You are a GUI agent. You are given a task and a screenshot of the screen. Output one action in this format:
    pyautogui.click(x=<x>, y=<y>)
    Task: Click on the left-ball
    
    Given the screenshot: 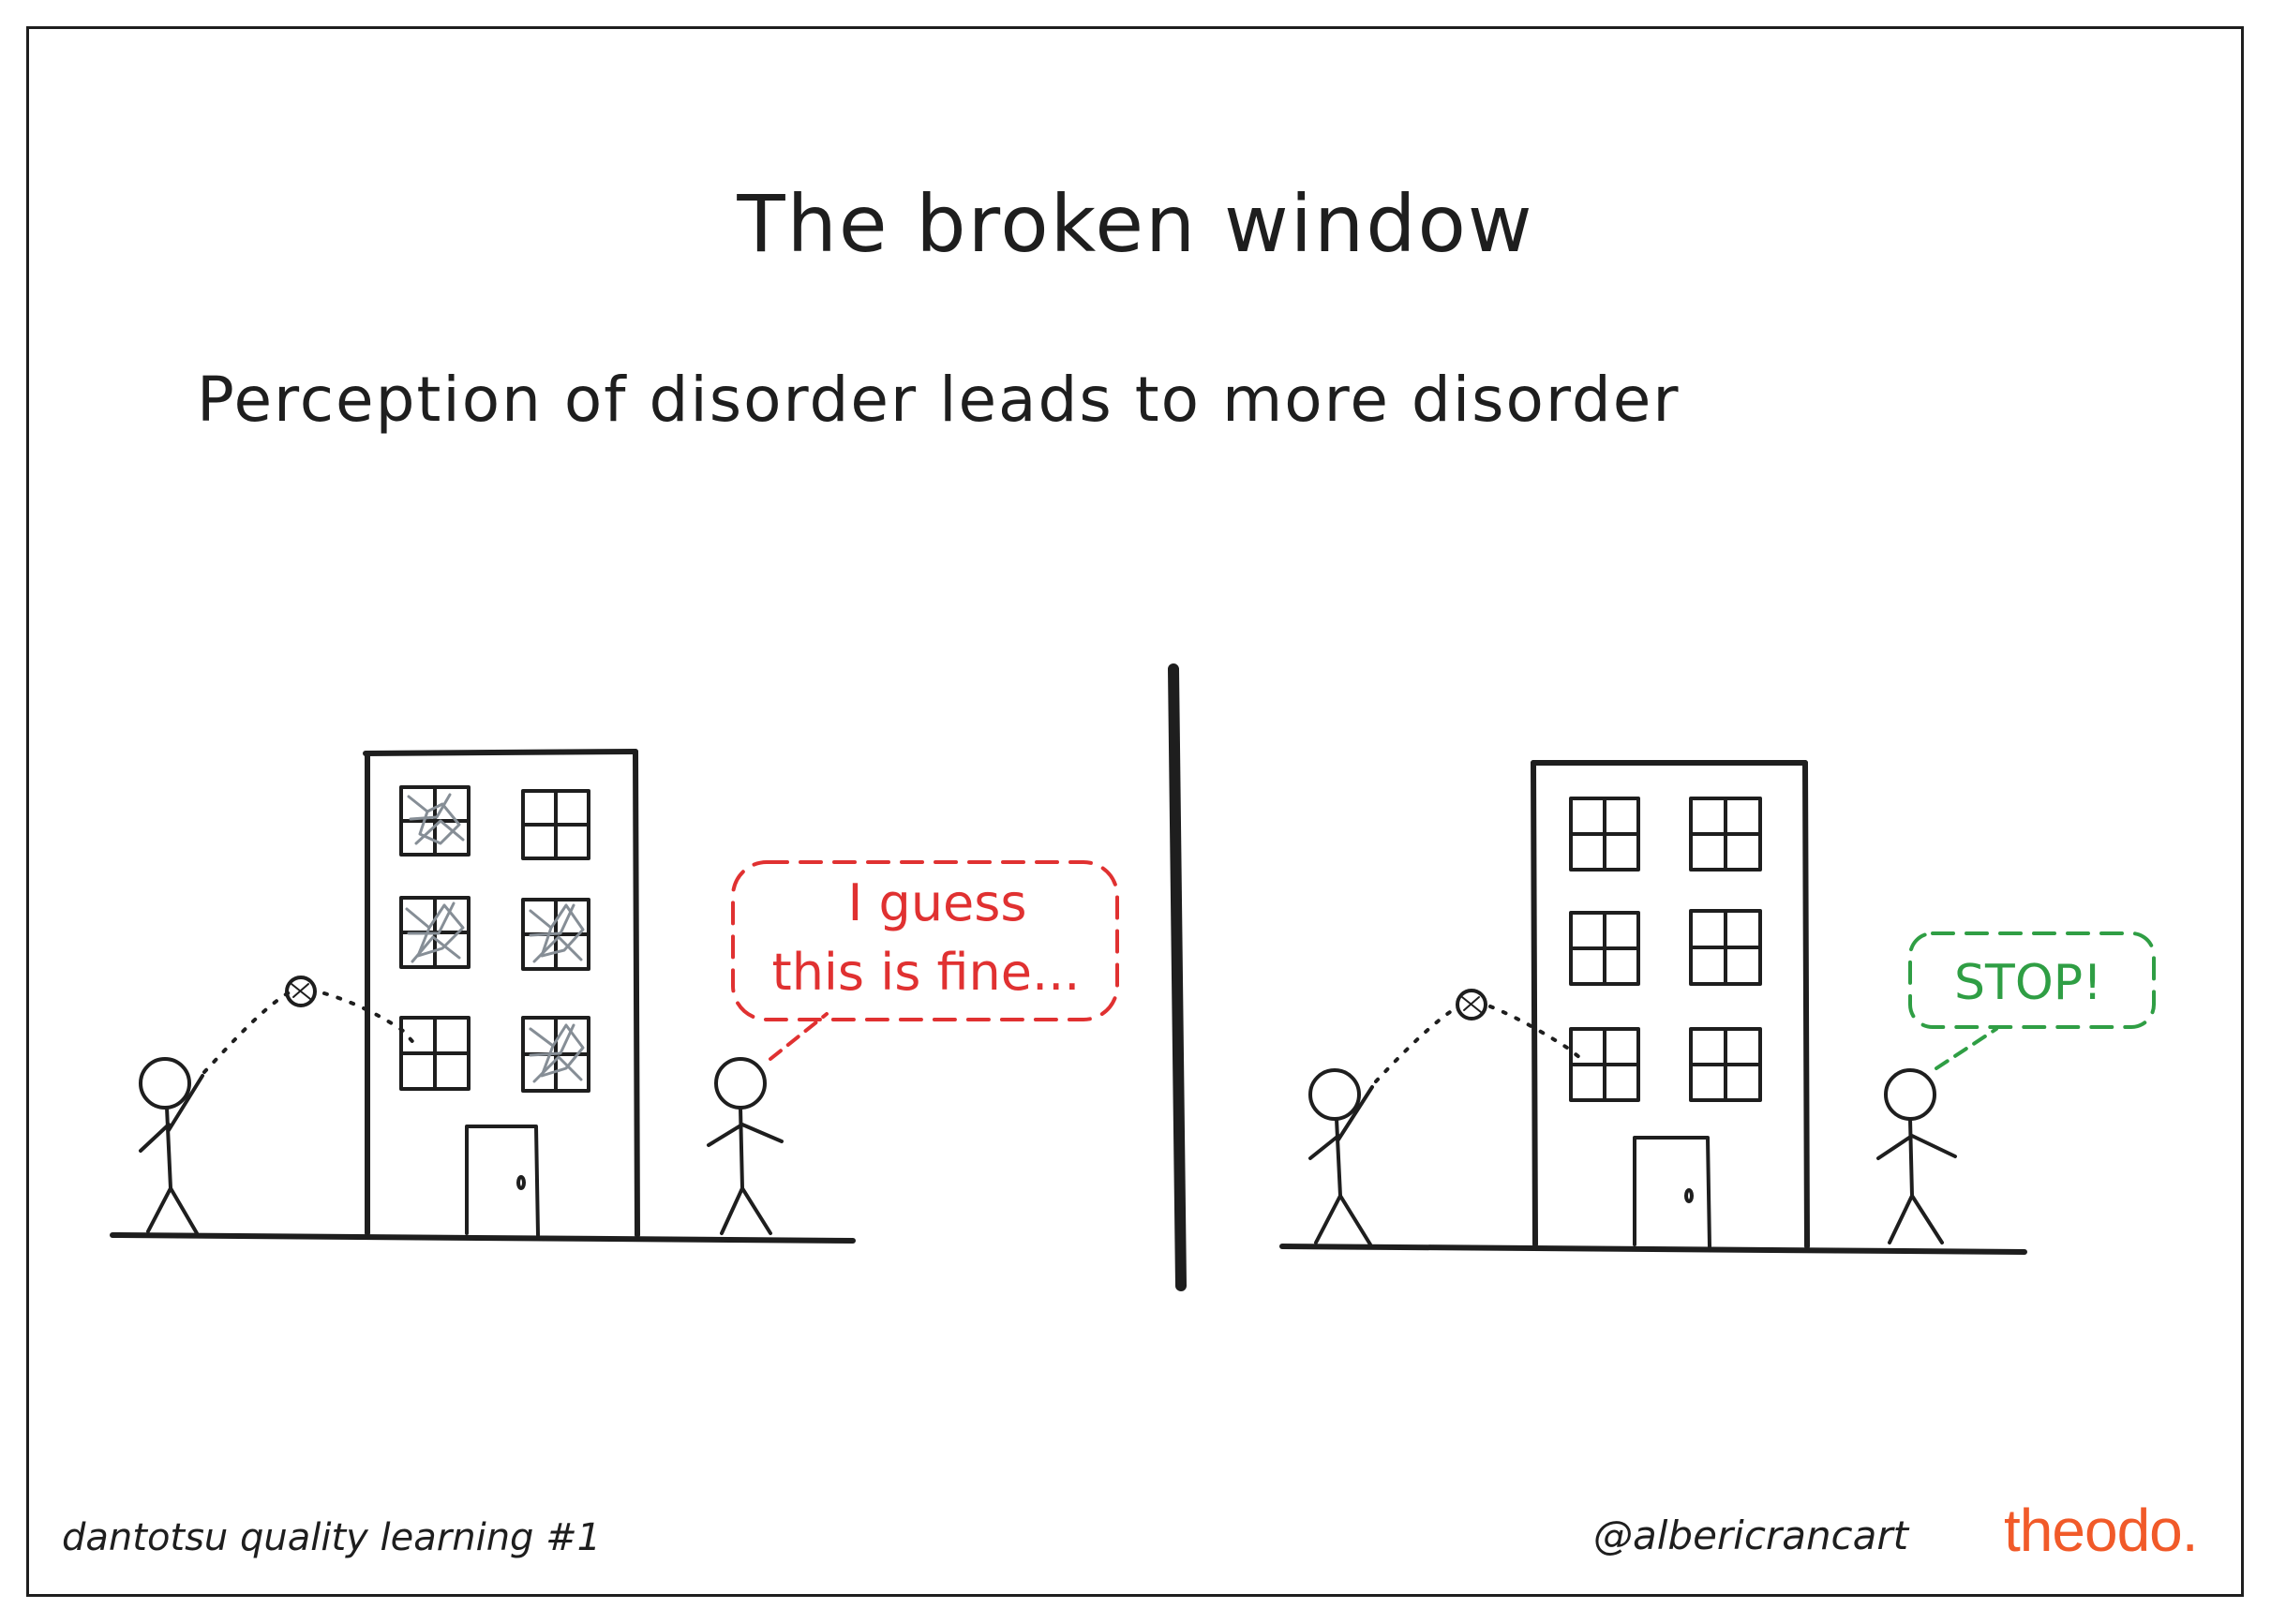 What is the action you would take?
    pyautogui.click(x=301, y=992)
    